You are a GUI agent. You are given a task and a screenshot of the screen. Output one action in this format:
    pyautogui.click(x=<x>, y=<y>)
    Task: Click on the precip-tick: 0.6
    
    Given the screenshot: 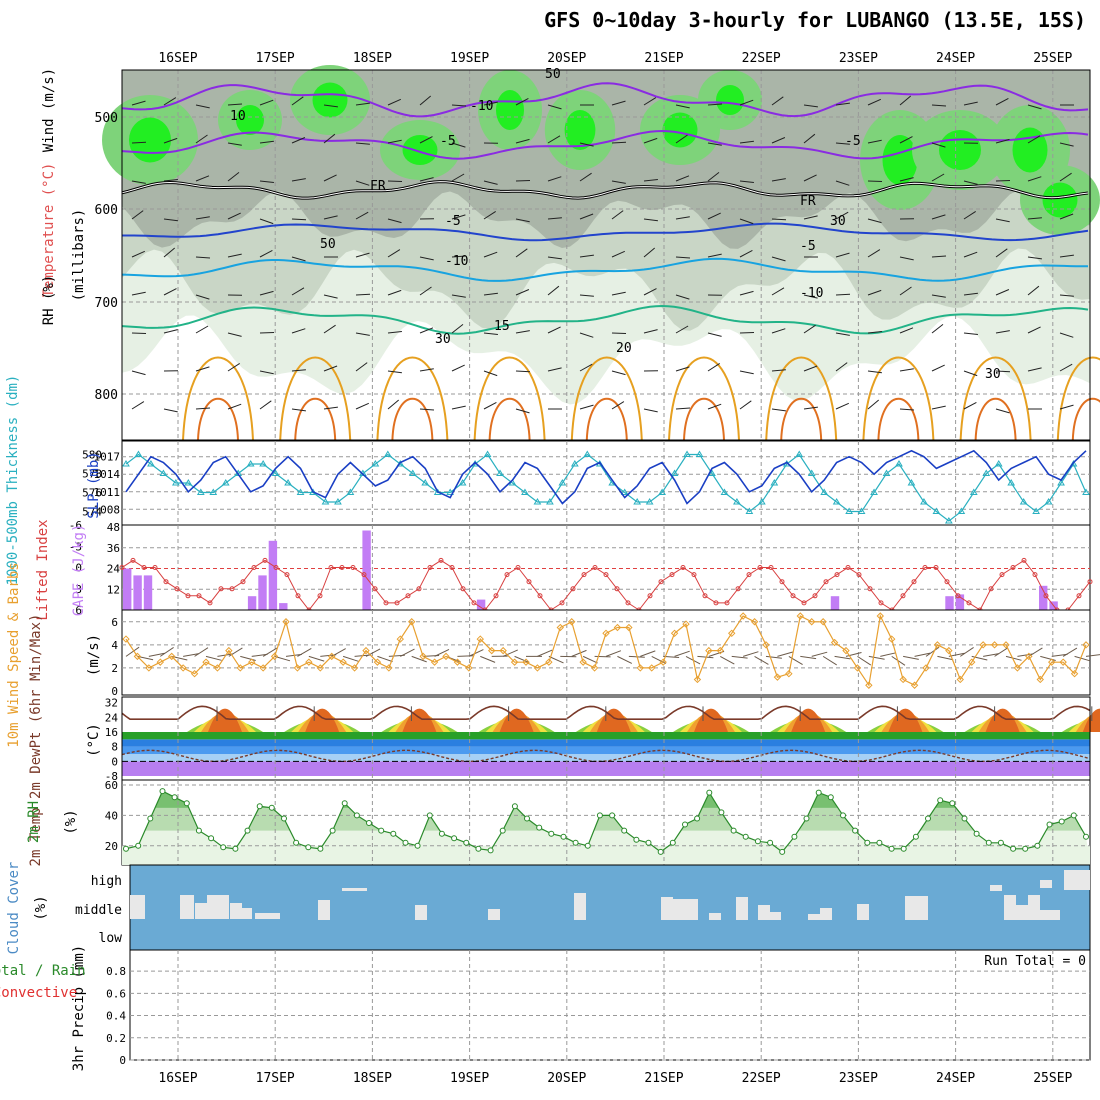 What is the action you would take?
    pyautogui.click(x=116, y=993)
    